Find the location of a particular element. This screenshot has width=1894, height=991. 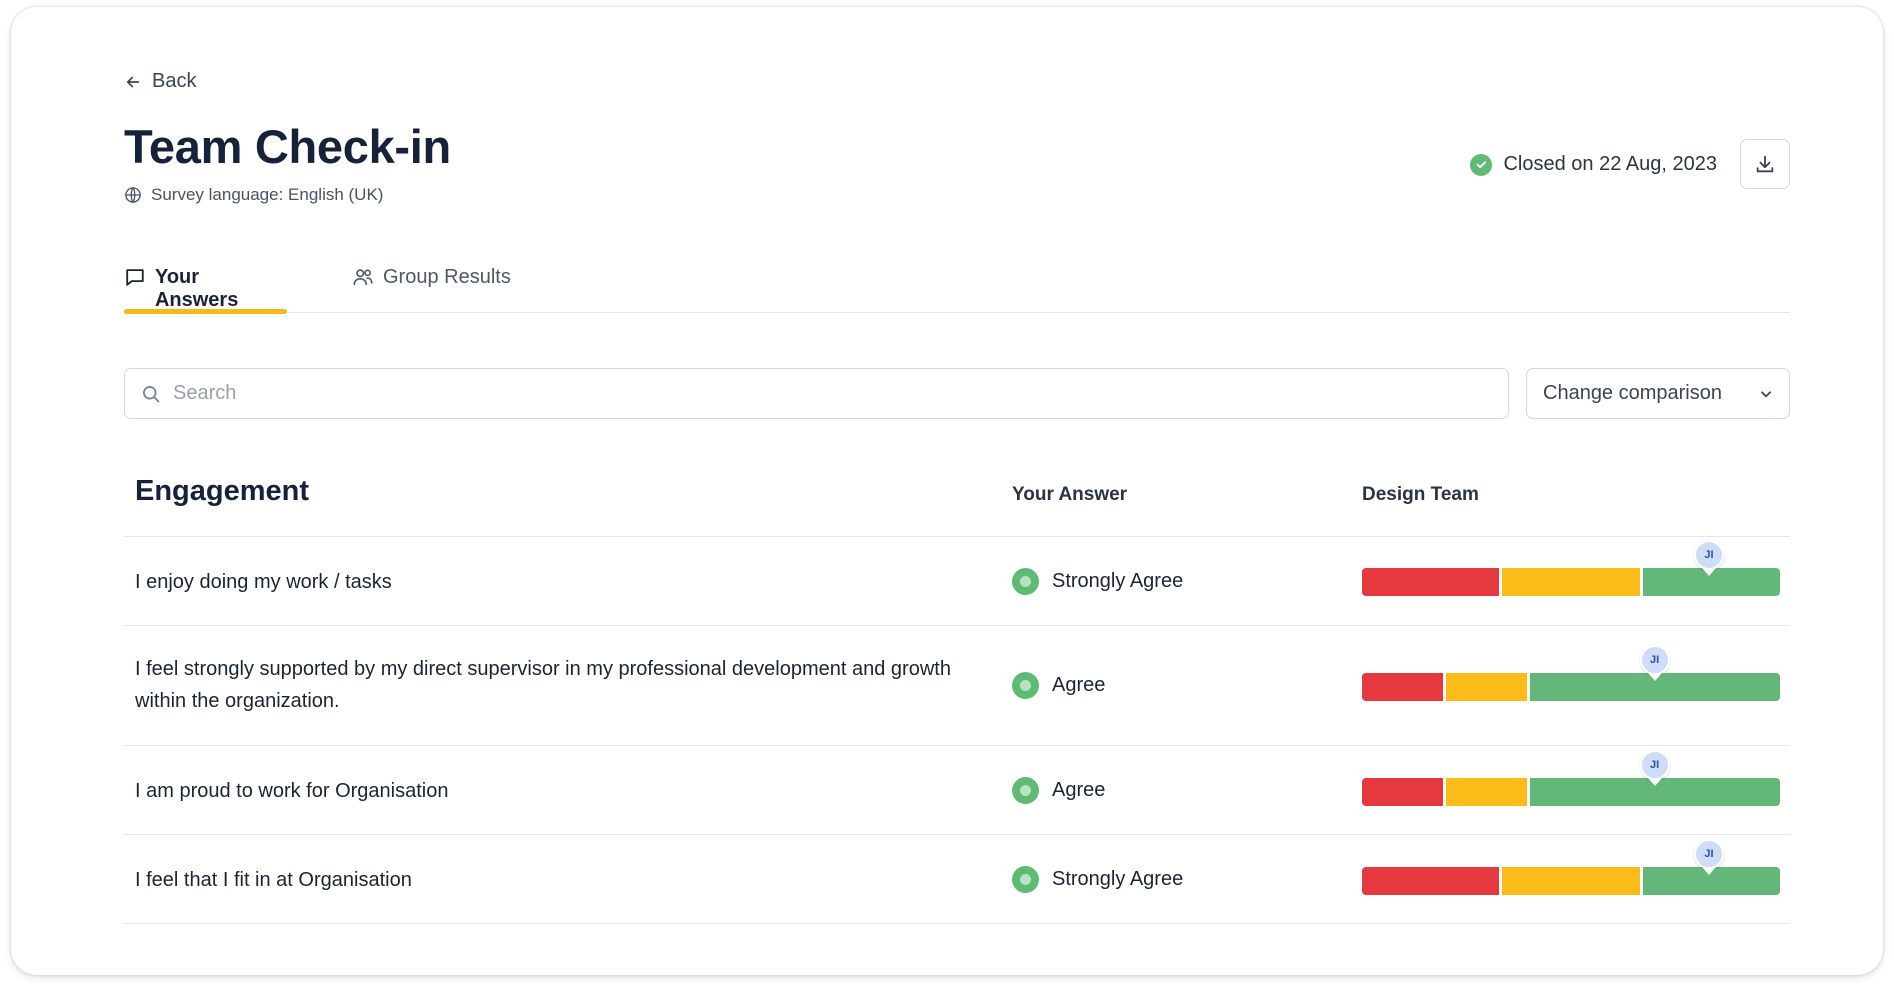

back-link: Back is located at coordinates (160, 81).